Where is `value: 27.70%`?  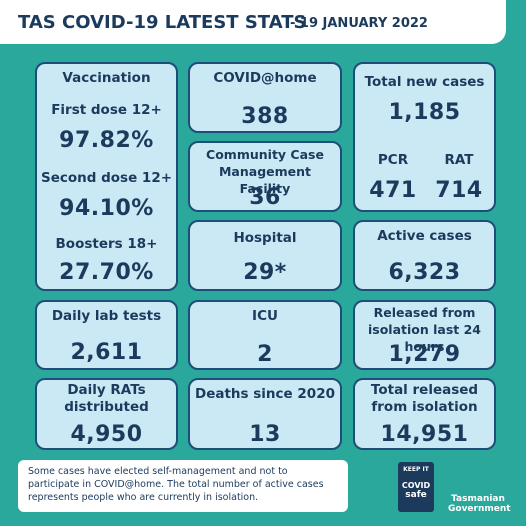 value: 27.70% is located at coordinates (106, 272).